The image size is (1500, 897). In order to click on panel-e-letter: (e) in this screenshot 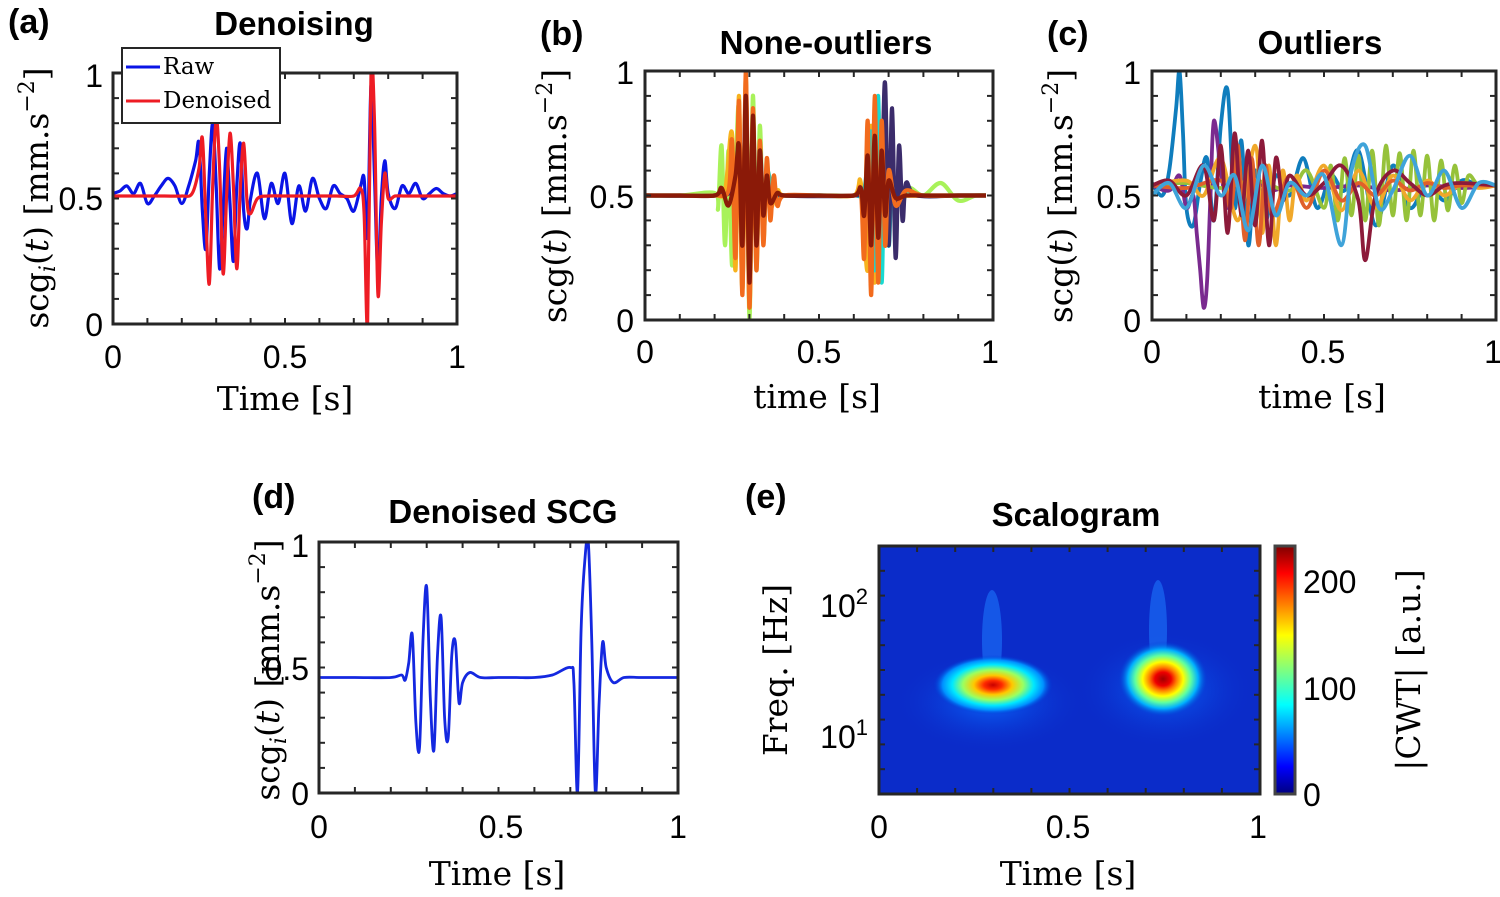, I will do `click(766, 497)`.